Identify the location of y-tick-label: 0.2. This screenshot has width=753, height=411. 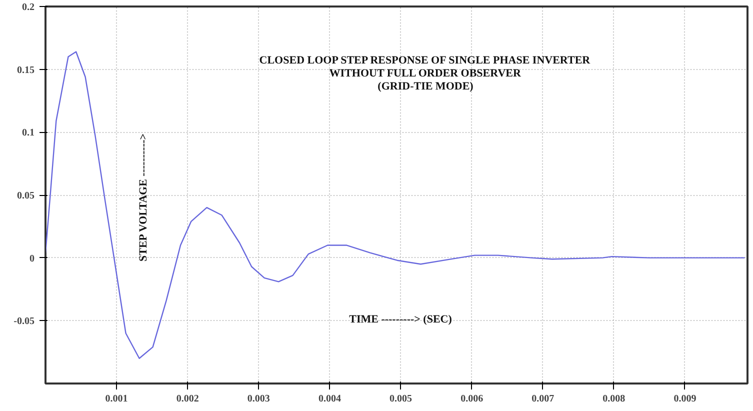
(28, 7).